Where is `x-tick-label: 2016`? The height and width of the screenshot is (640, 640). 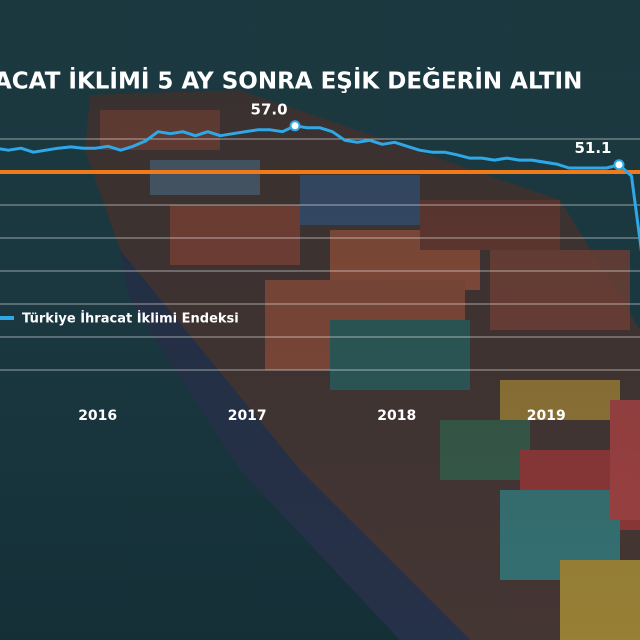 x-tick-label: 2016 is located at coordinates (97, 416).